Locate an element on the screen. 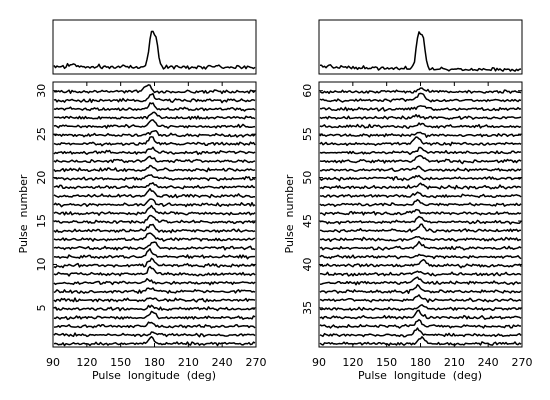 The width and height of the screenshot is (550, 400). y-tick-label: 5 is located at coordinates (41, 307).